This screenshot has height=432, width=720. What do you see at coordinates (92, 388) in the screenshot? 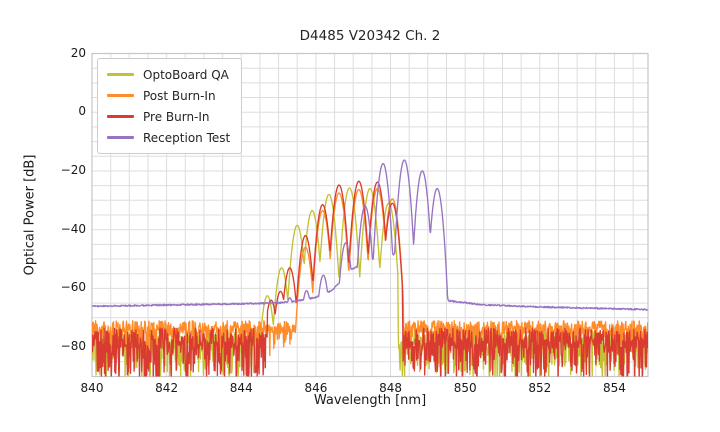
I see `x-tick-840: 840` at bounding box center [92, 388].